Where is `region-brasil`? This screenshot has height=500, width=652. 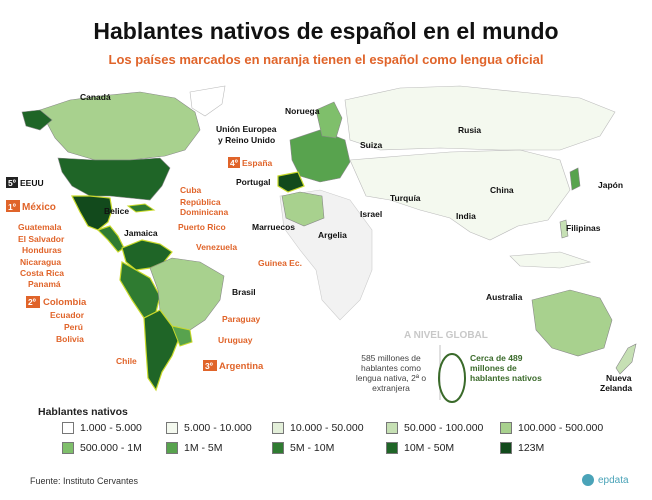
region-brasil is located at coordinates (187, 294).